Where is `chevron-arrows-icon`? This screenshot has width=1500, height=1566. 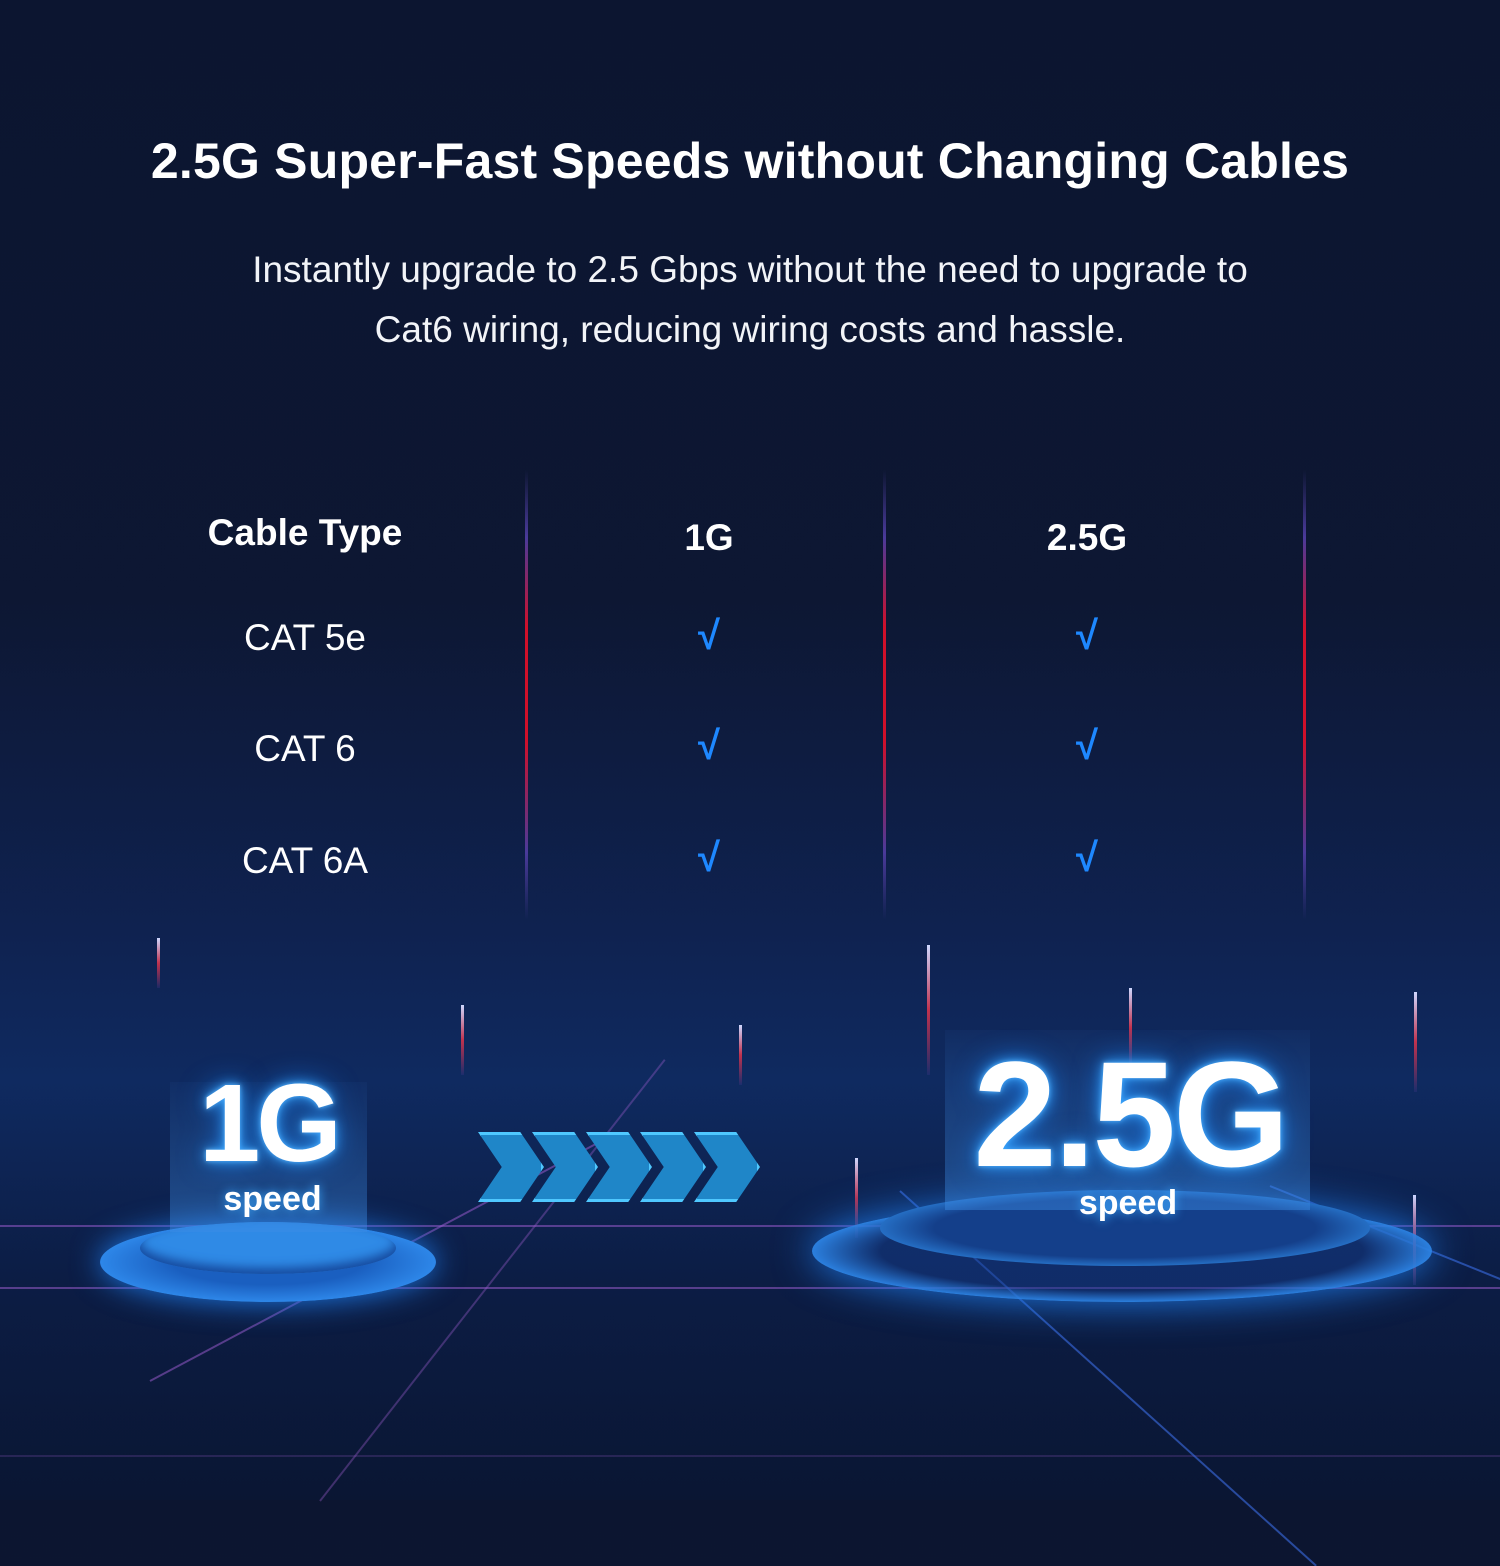
chevron-arrows-icon is located at coordinates (619, 1167).